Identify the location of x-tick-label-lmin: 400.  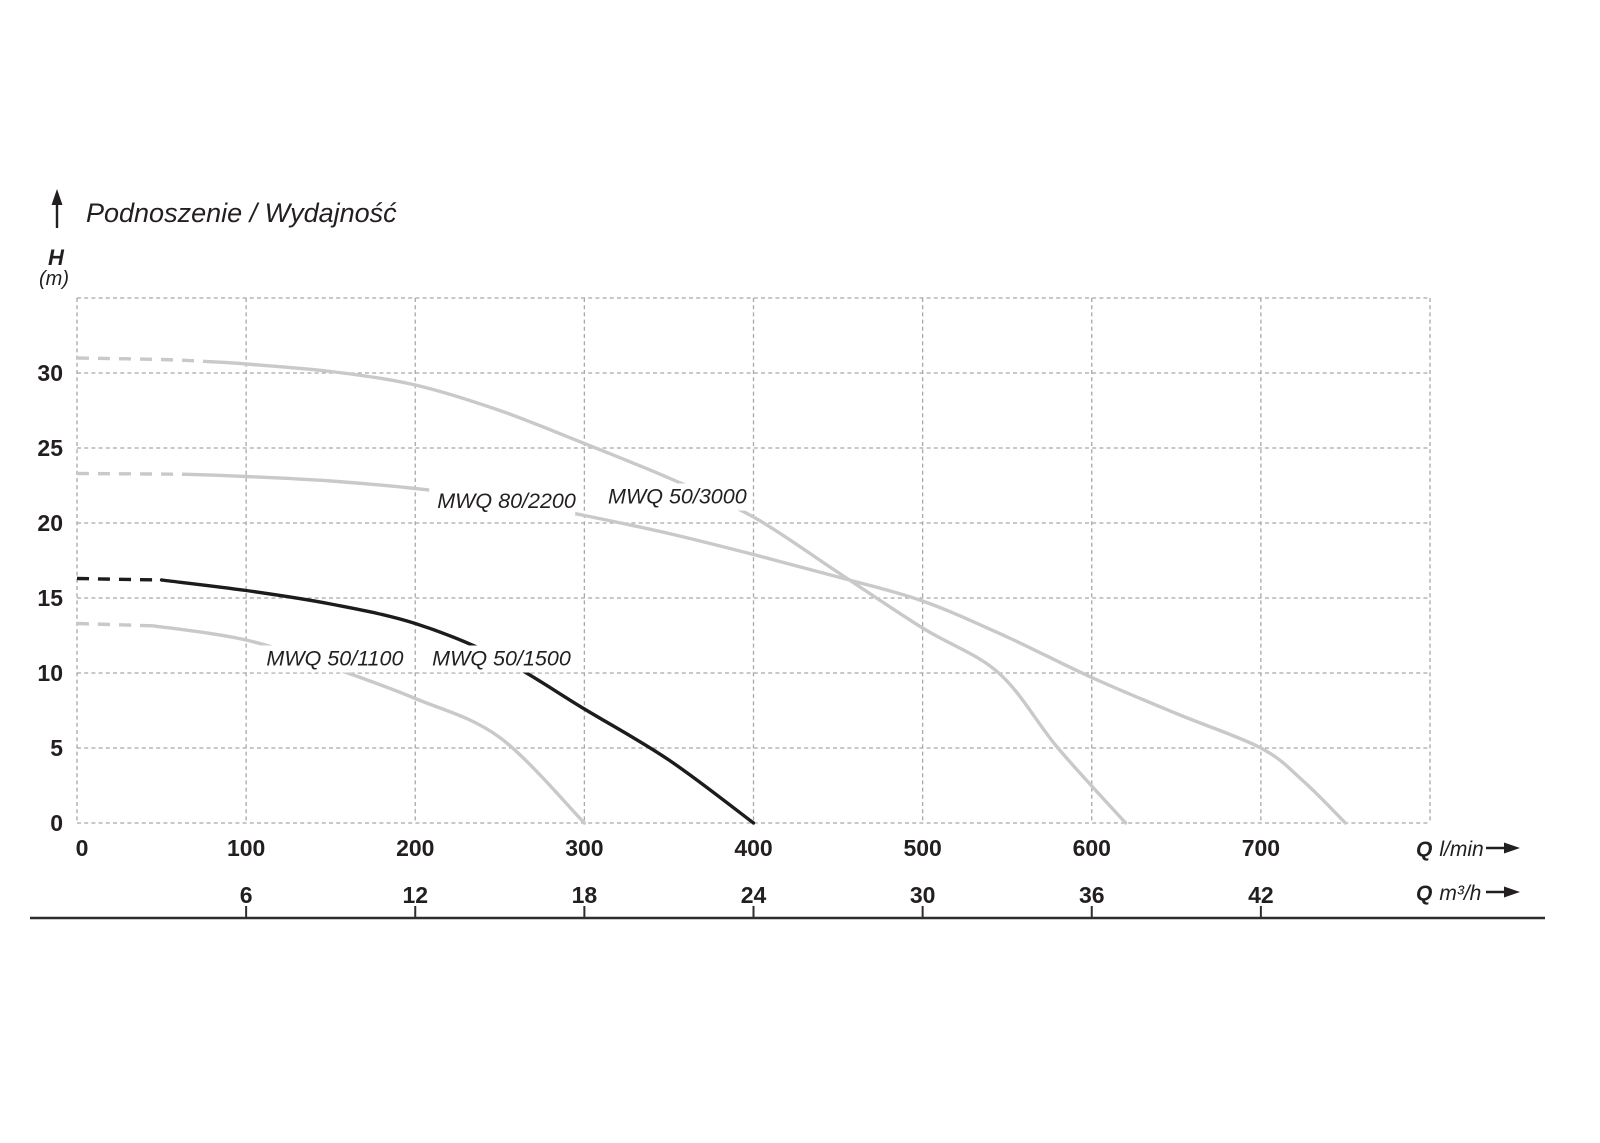
(753, 848).